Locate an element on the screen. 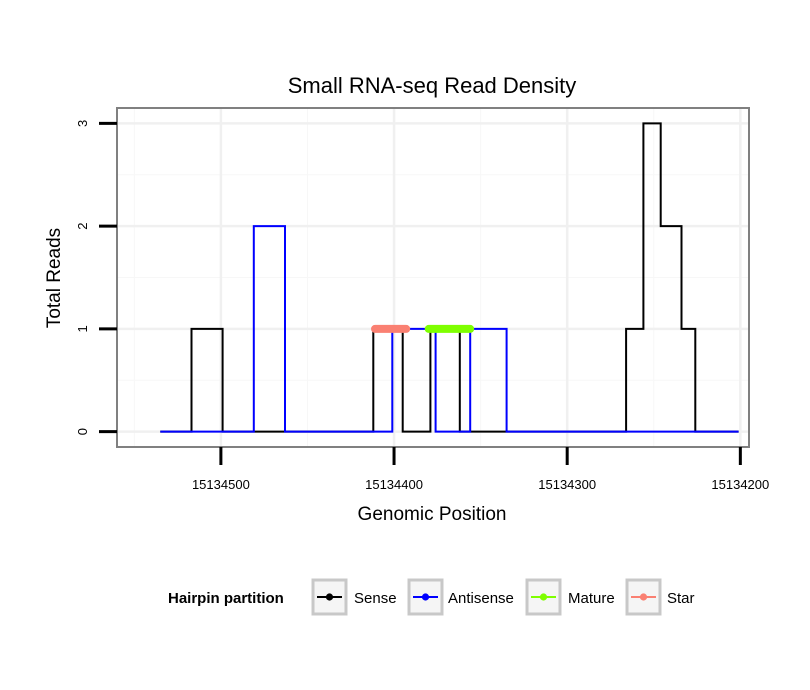 This screenshot has width=810, height=690. x-tick-label: 15134400 is located at coordinates (394, 484).